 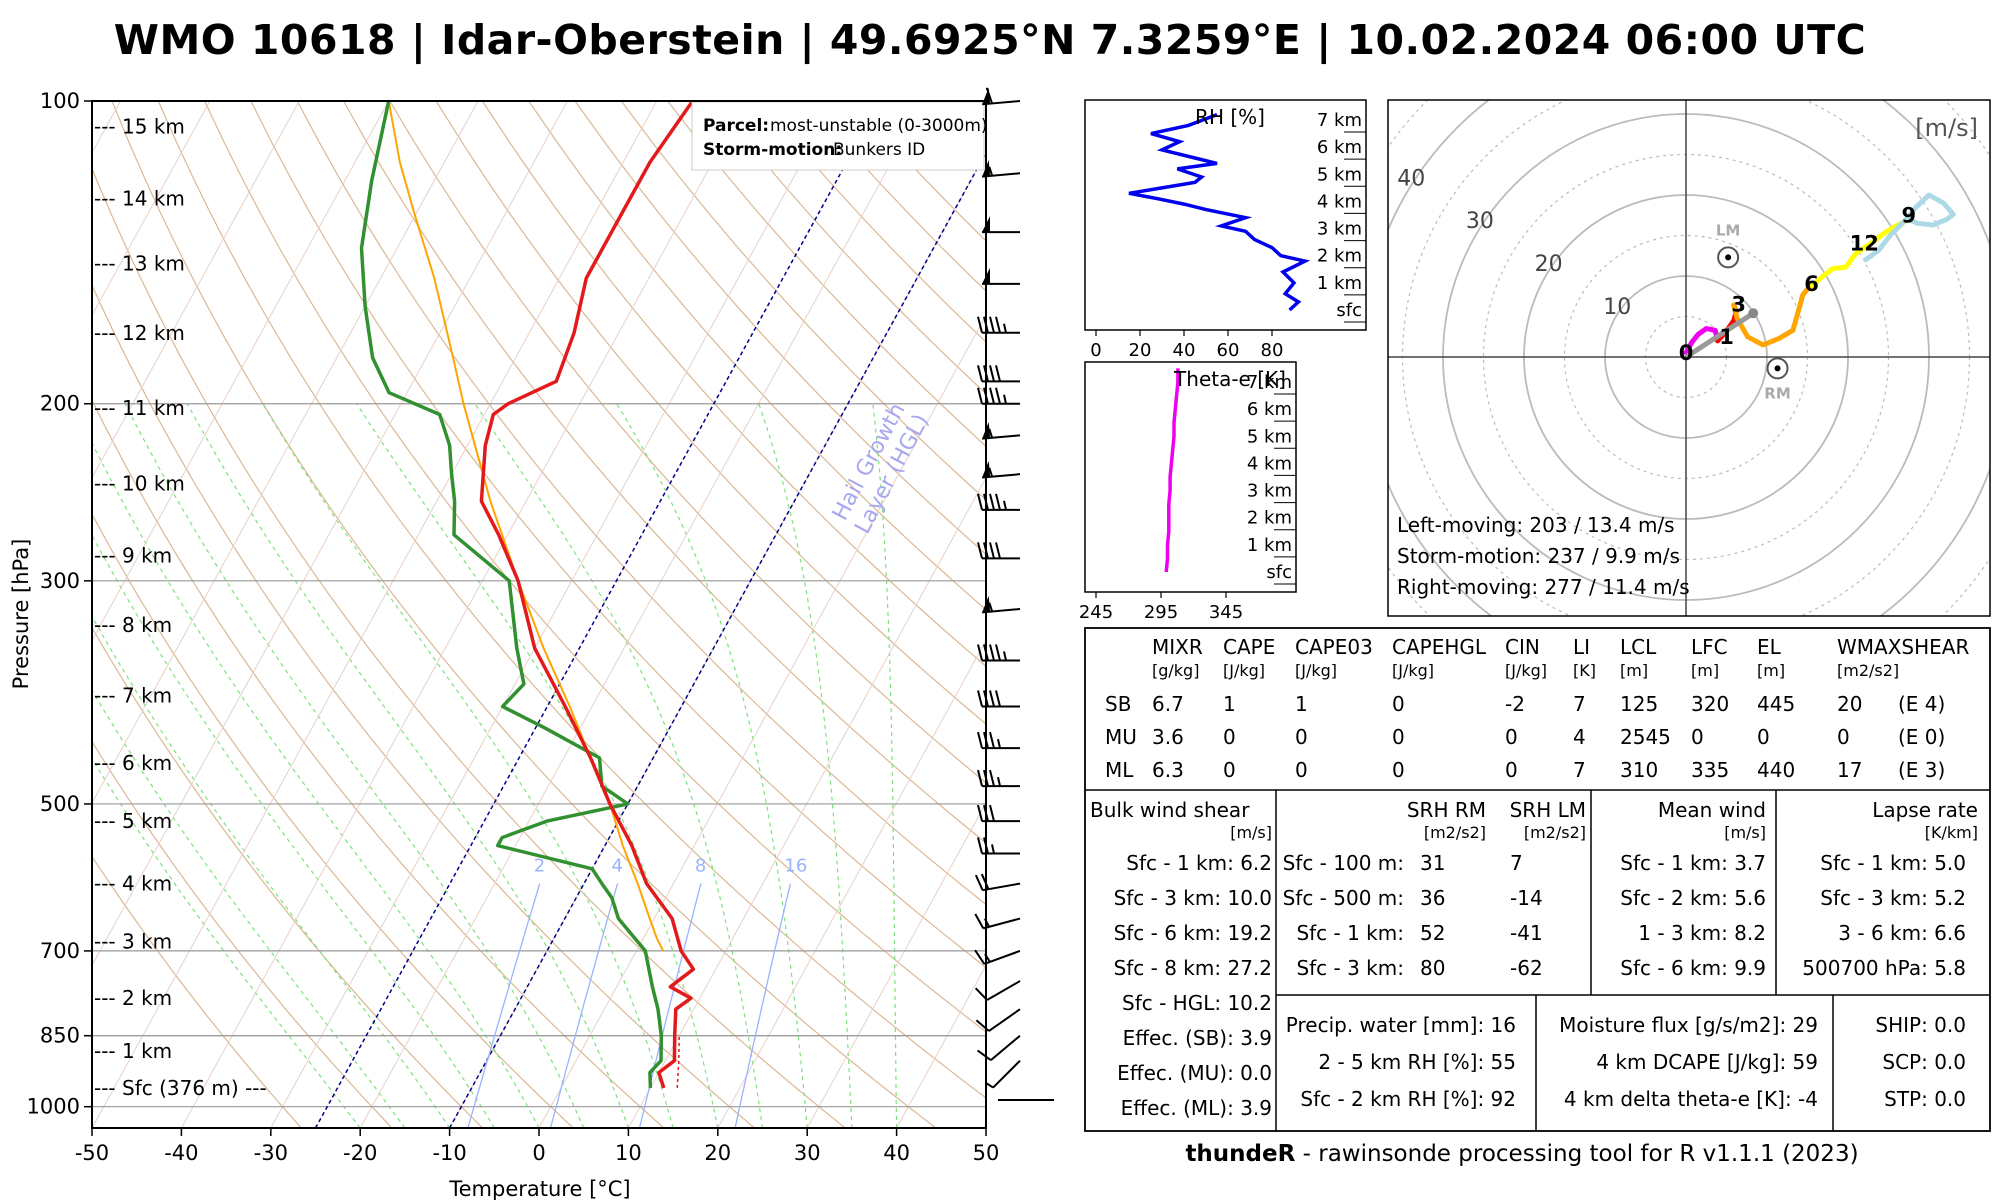 What do you see at coordinates (1194, 1073) in the screenshot?
I see `shear-row: Effec. (MU): 0.0` at bounding box center [1194, 1073].